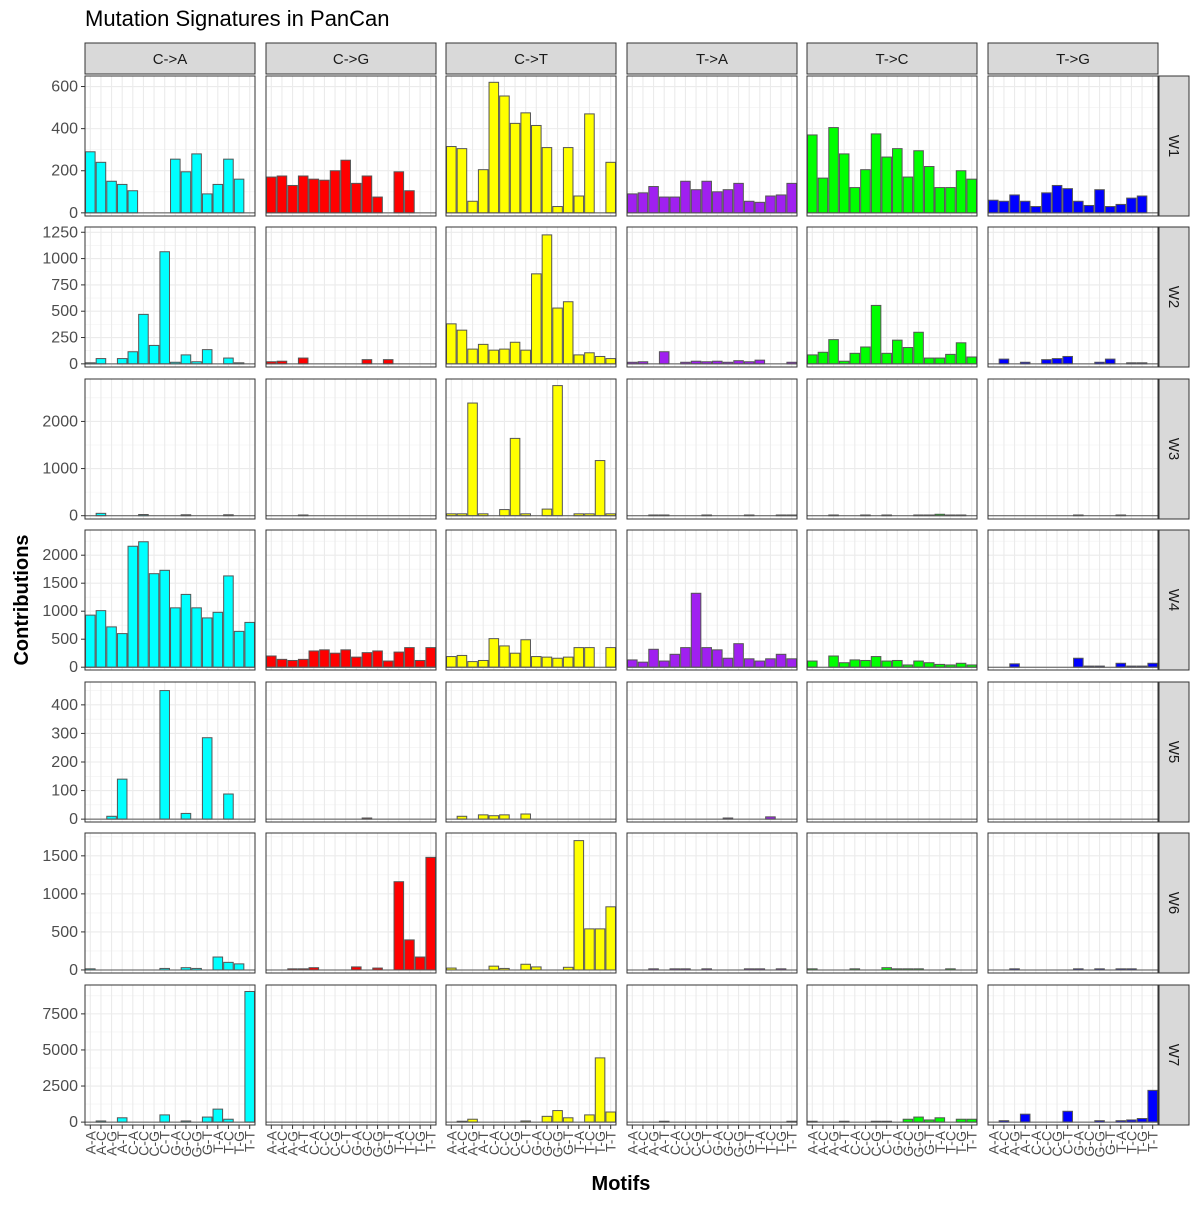  What do you see at coordinates (558, 1144) in the screenshot?
I see `x-tick-label: G-G` at bounding box center [558, 1144].